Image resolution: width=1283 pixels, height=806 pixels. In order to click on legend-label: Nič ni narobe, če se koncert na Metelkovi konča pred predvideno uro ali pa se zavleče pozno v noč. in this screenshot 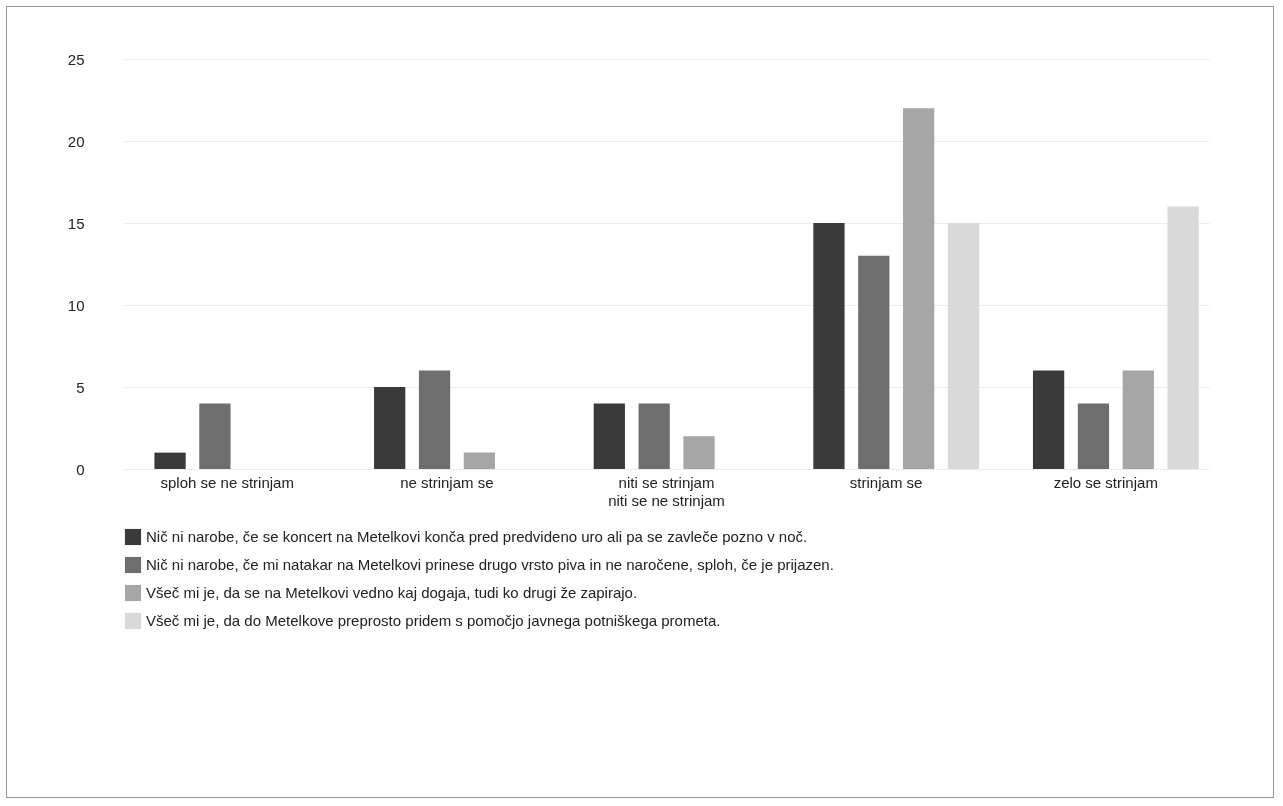, I will do `click(477, 536)`.